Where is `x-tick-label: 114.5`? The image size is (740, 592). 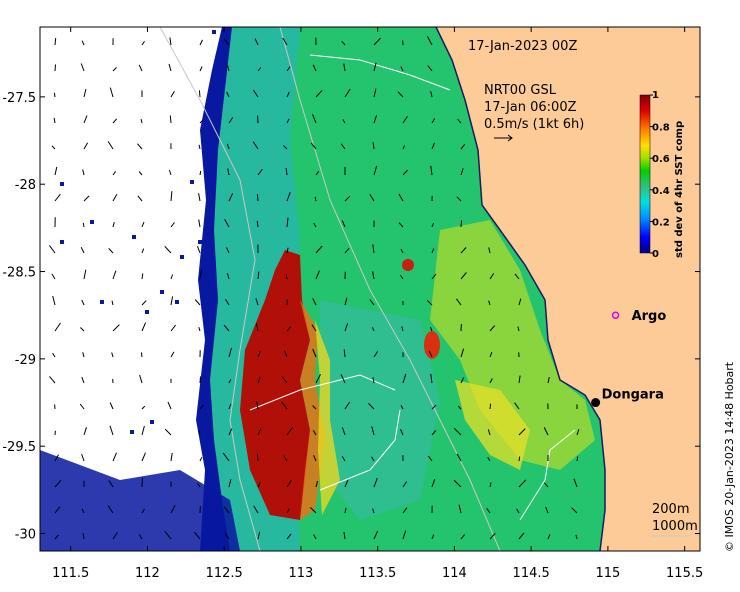
x-tick-label: 114.5 is located at coordinates (531, 573).